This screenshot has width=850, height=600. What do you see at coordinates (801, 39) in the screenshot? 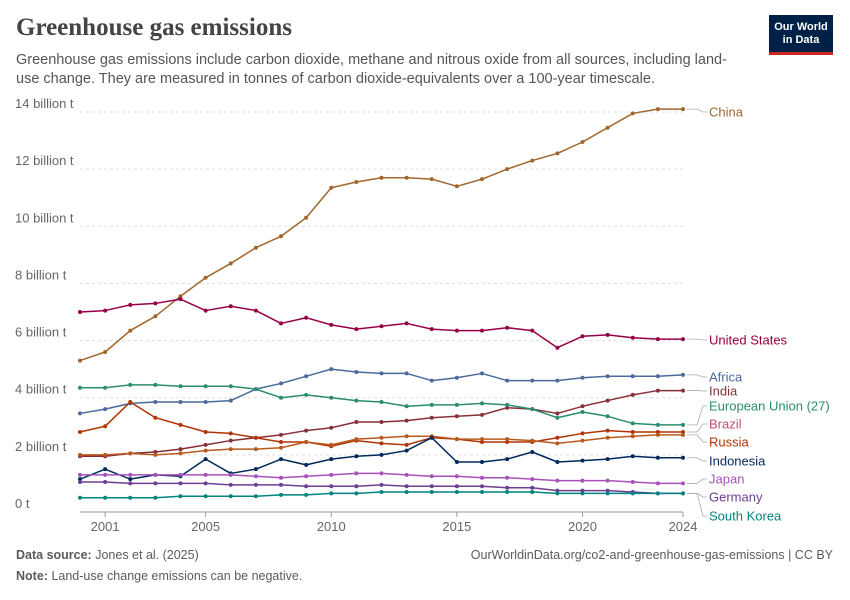
I see `logo-line-2: in Data` at bounding box center [801, 39].